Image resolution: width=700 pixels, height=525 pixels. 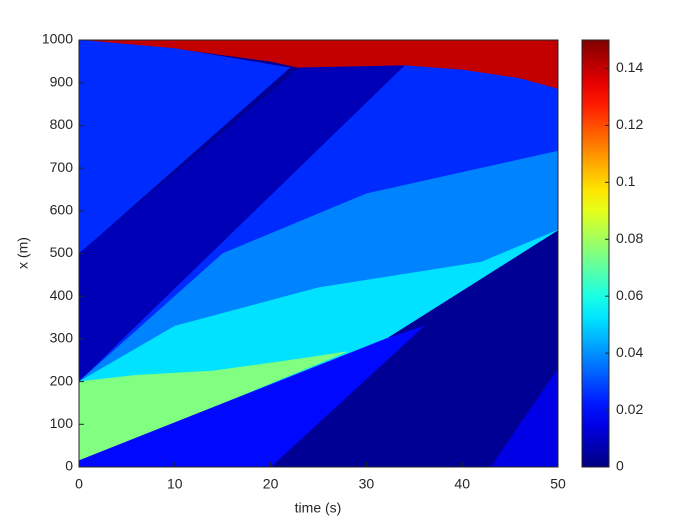 I want to click on x-tick-label: 50, so click(x=558, y=484).